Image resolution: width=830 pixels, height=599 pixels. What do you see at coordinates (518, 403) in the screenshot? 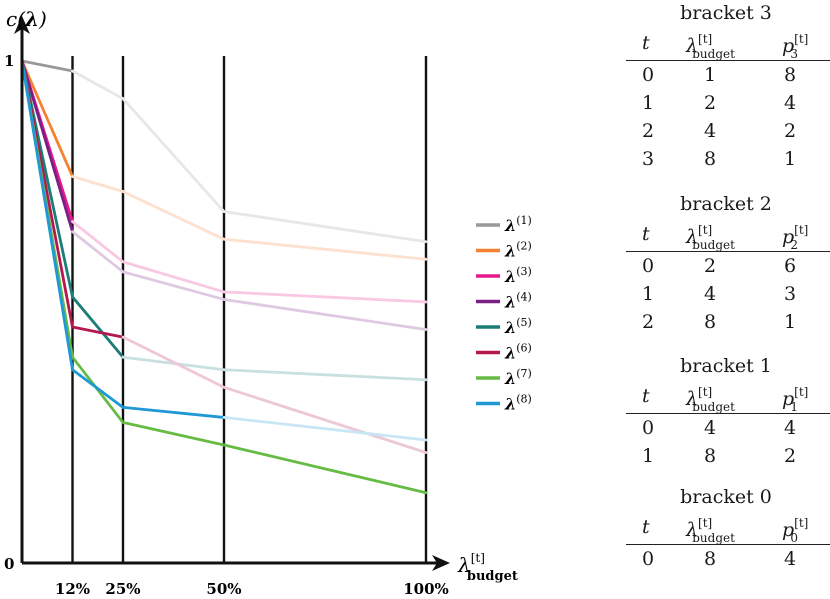
I see `legend-label-8: λ(8)` at bounding box center [518, 403].